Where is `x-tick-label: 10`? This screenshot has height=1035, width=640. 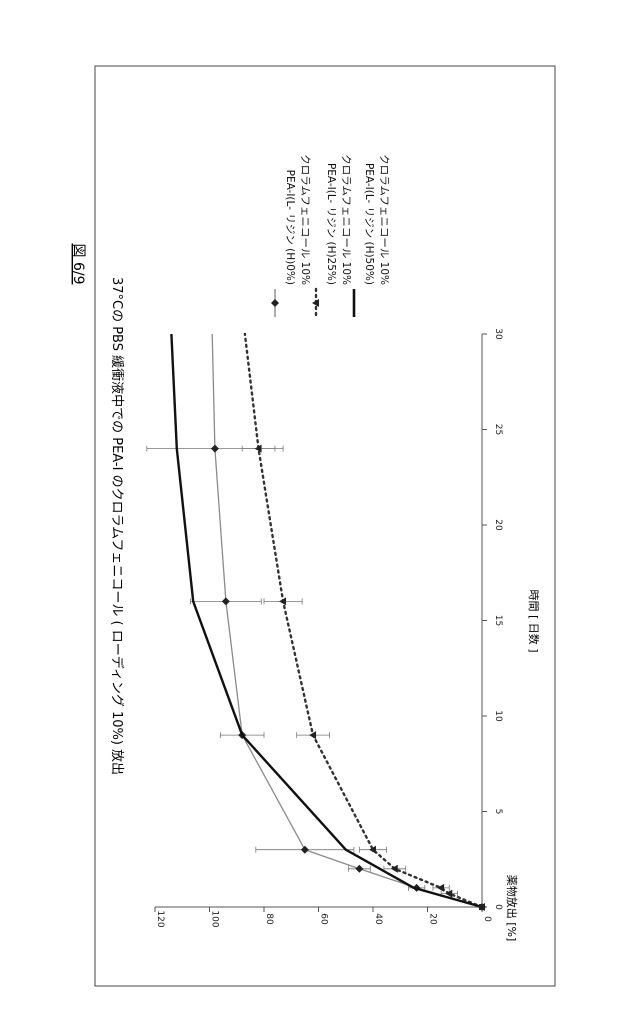
x-tick-label: 10 is located at coordinates (498, 716).